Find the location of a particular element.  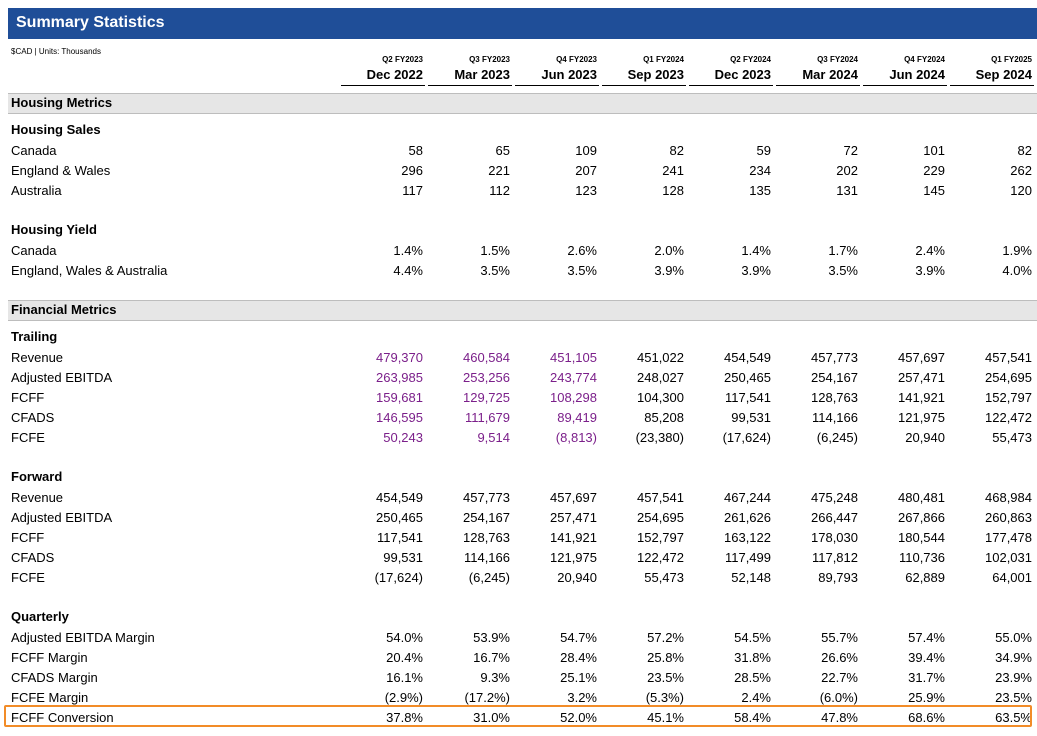

table-cell: 2.0% is located at coordinates (669, 250).